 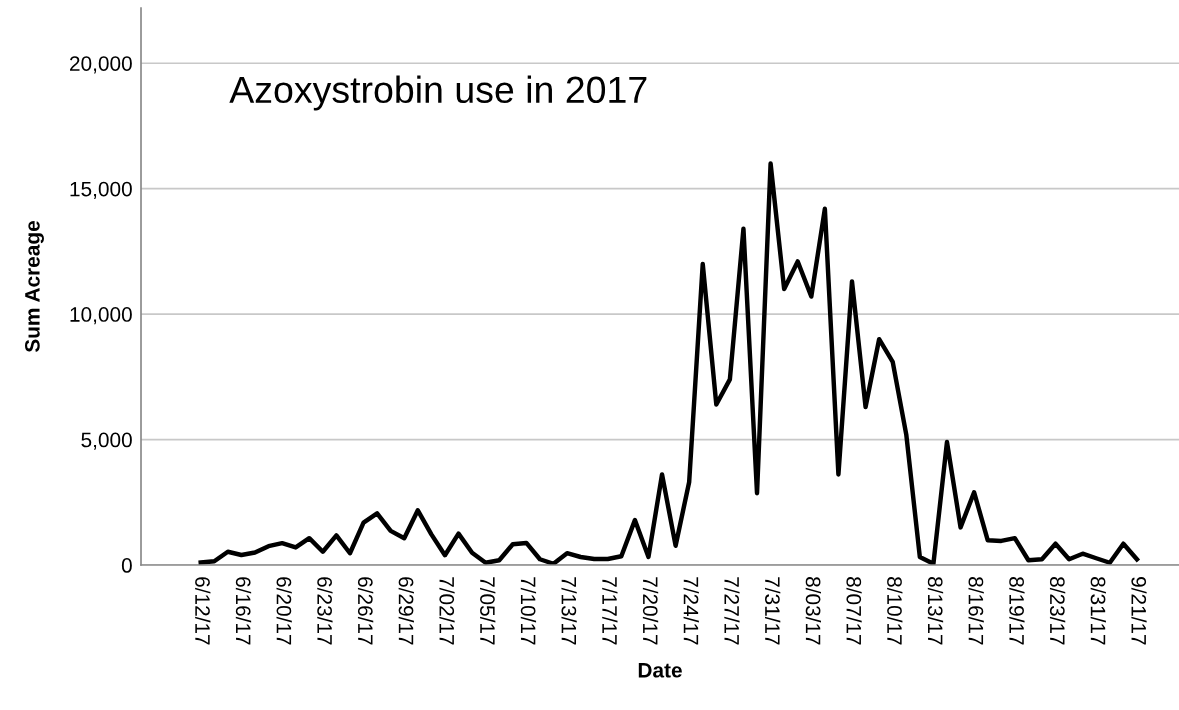 What do you see at coordinates (1017, 611) in the screenshot?
I see `x-tick-label: 8/19/17` at bounding box center [1017, 611].